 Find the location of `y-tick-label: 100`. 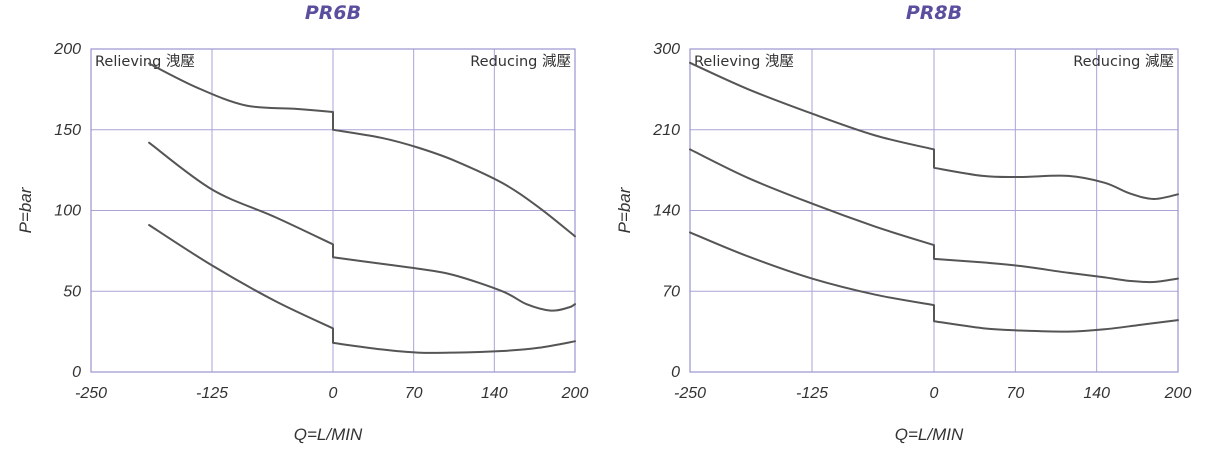

y-tick-label: 100 is located at coordinates (67, 211).